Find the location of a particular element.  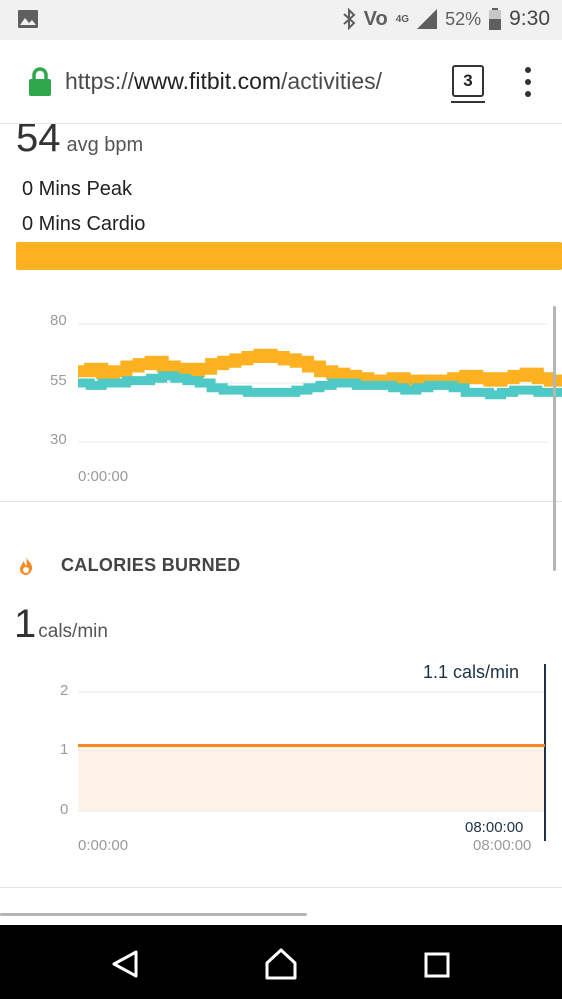

hr-tick-55: 55 is located at coordinates (58, 380).